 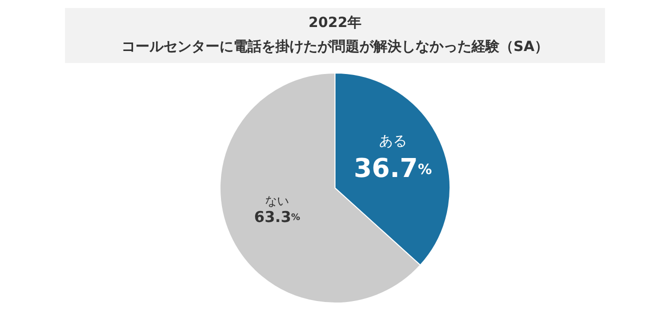 I want to click on chart-title: 2022年, so click(x=335, y=22).